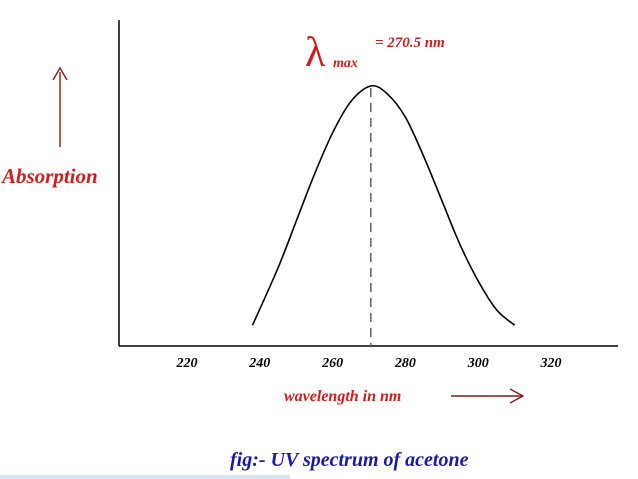 The width and height of the screenshot is (638, 479). Describe the element at coordinates (259, 363) in the screenshot. I see `x-tick-label: 240` at that location.